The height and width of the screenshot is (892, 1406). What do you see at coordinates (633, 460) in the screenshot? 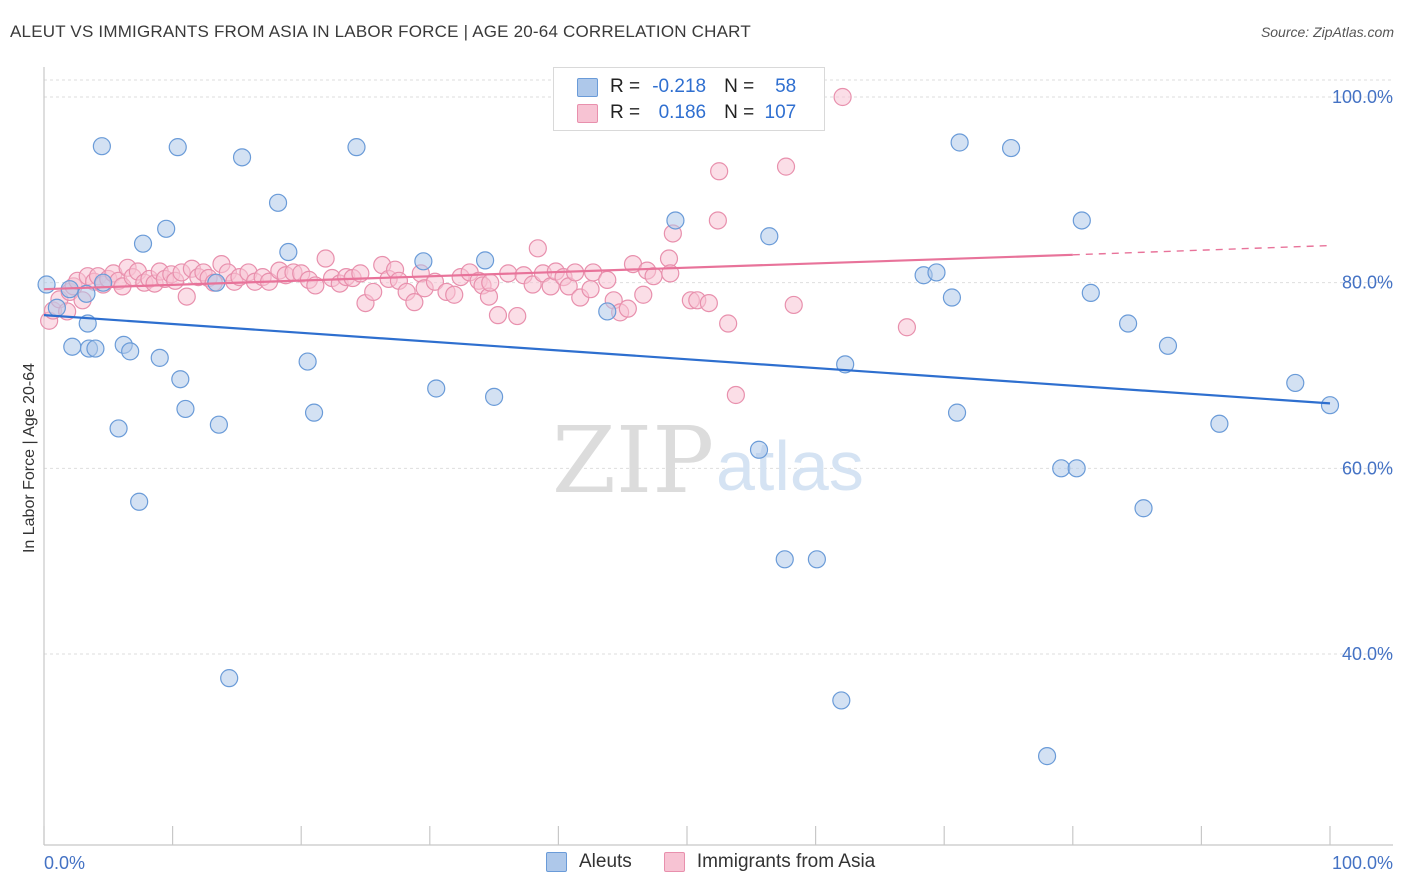
I see `watermark-zip: ZIP` at bounding box center [633, 460].